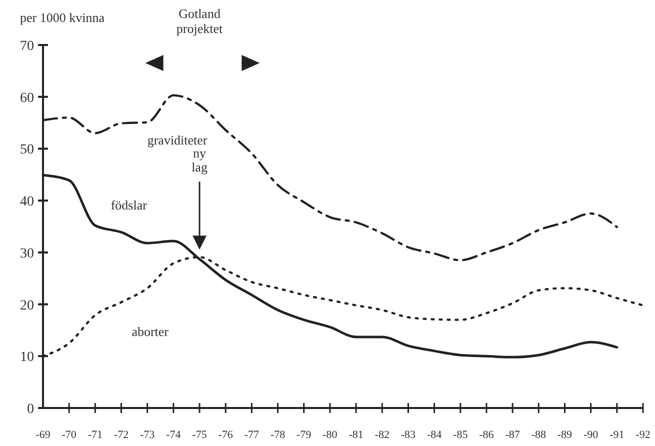 This screenshot has width=655, height=446. Describe the element at coordinates (27, 98) in the screenshot. I see `y-tick-label: 60` at that location.